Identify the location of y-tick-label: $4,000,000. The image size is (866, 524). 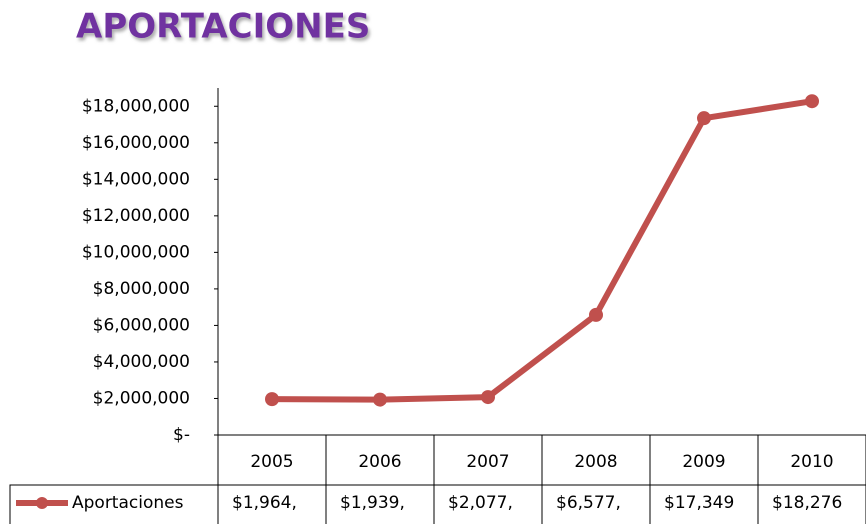
(141, 362).